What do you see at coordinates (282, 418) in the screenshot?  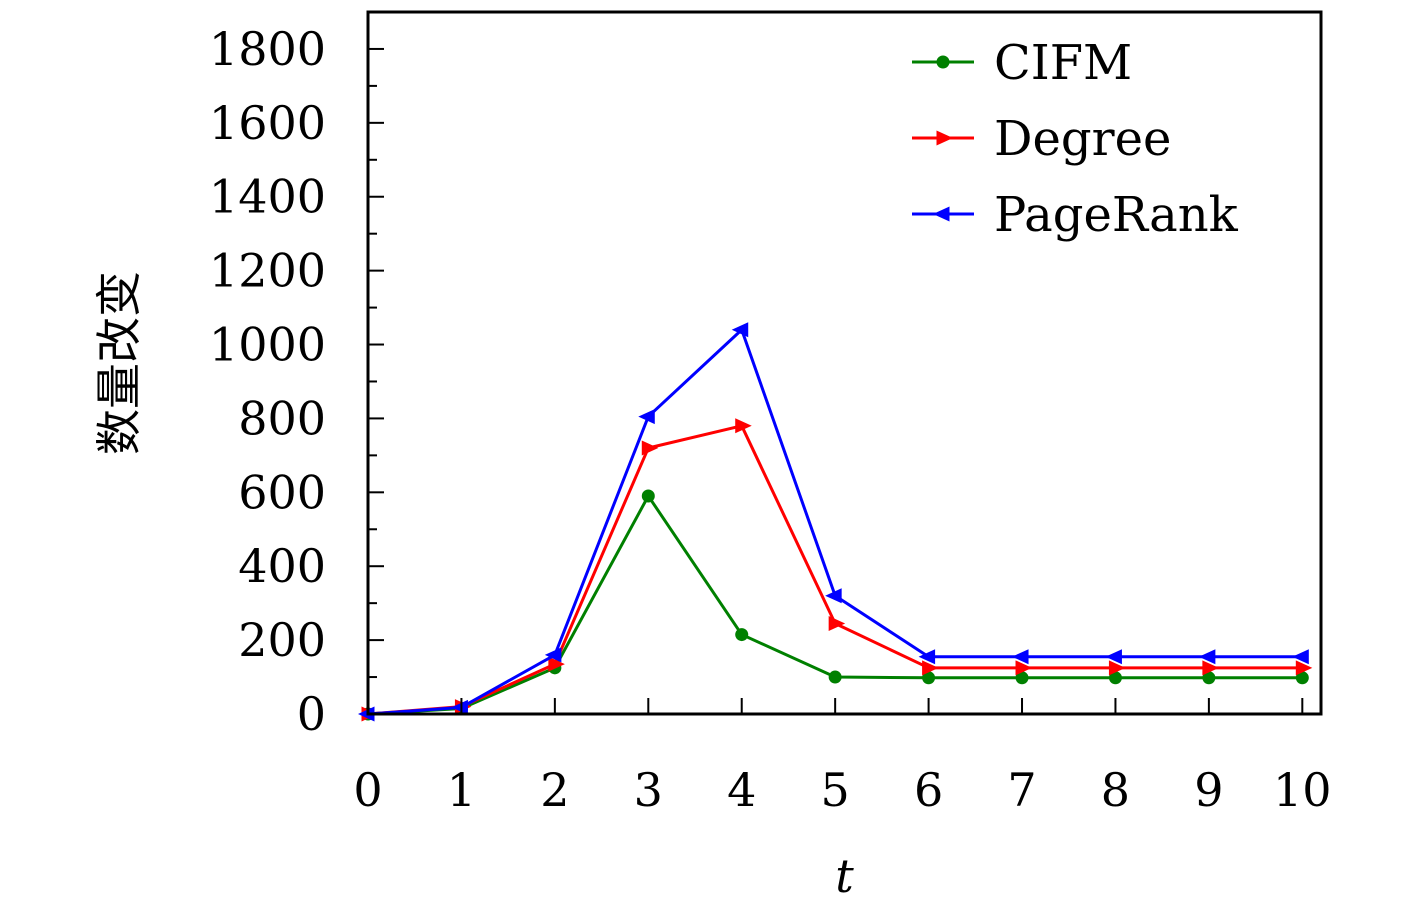 I see `y-tick-label: 800` at bounding box center [282, 418].